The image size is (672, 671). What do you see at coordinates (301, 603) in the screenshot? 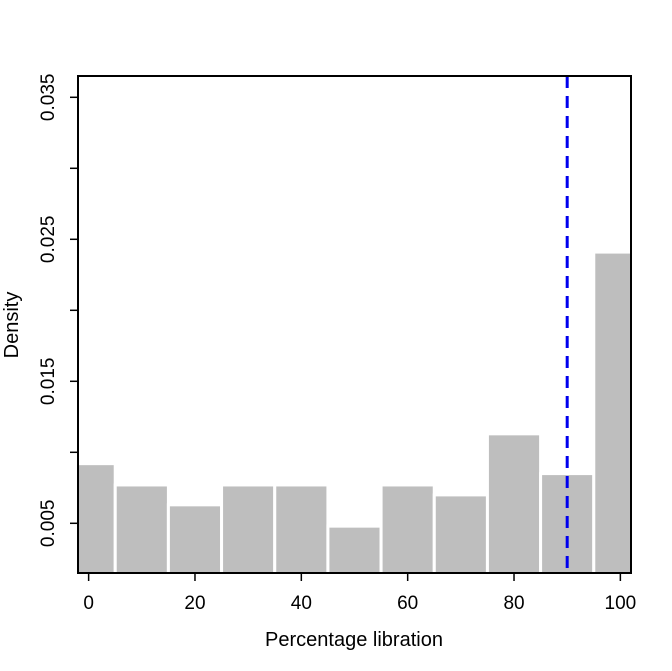
I see `x-tick-label: 40` at bounding box center [301, 603].